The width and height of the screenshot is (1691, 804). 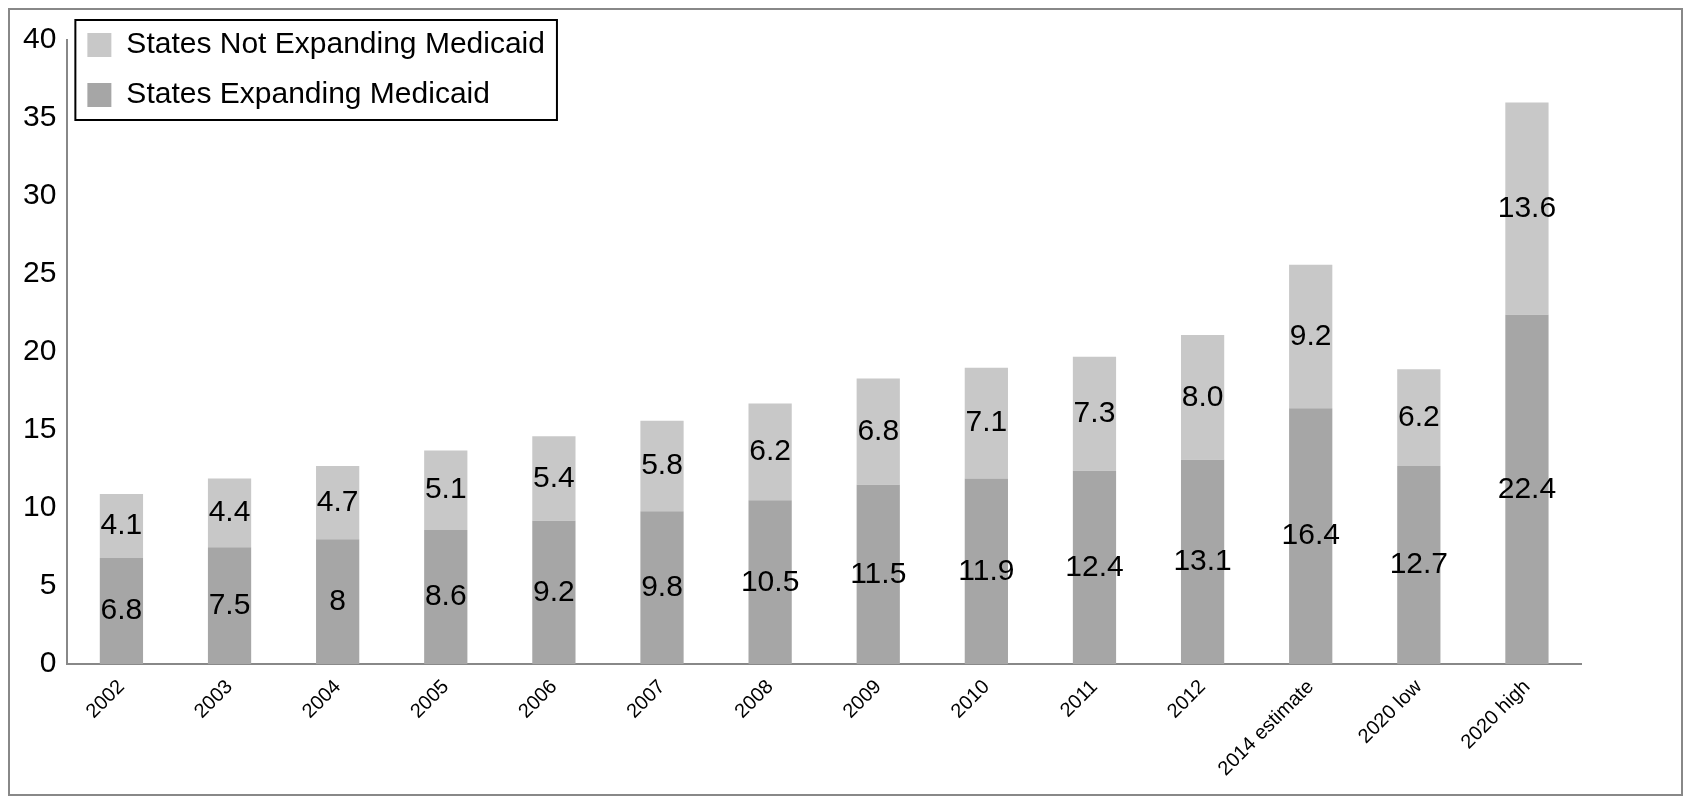 I want to click on data-label: 4.7, so click(x=337, y=500).